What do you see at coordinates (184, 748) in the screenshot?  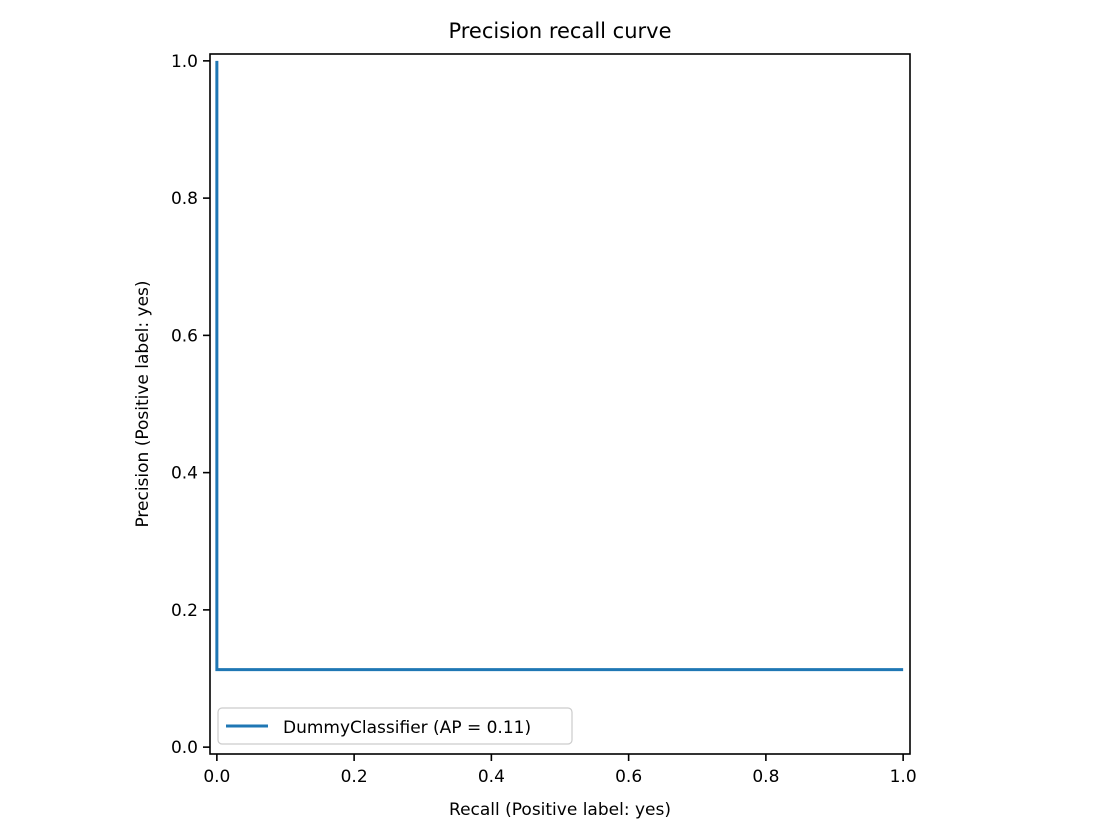 I see `y-tick-label: 0.0` at bounding box center [184, 748].